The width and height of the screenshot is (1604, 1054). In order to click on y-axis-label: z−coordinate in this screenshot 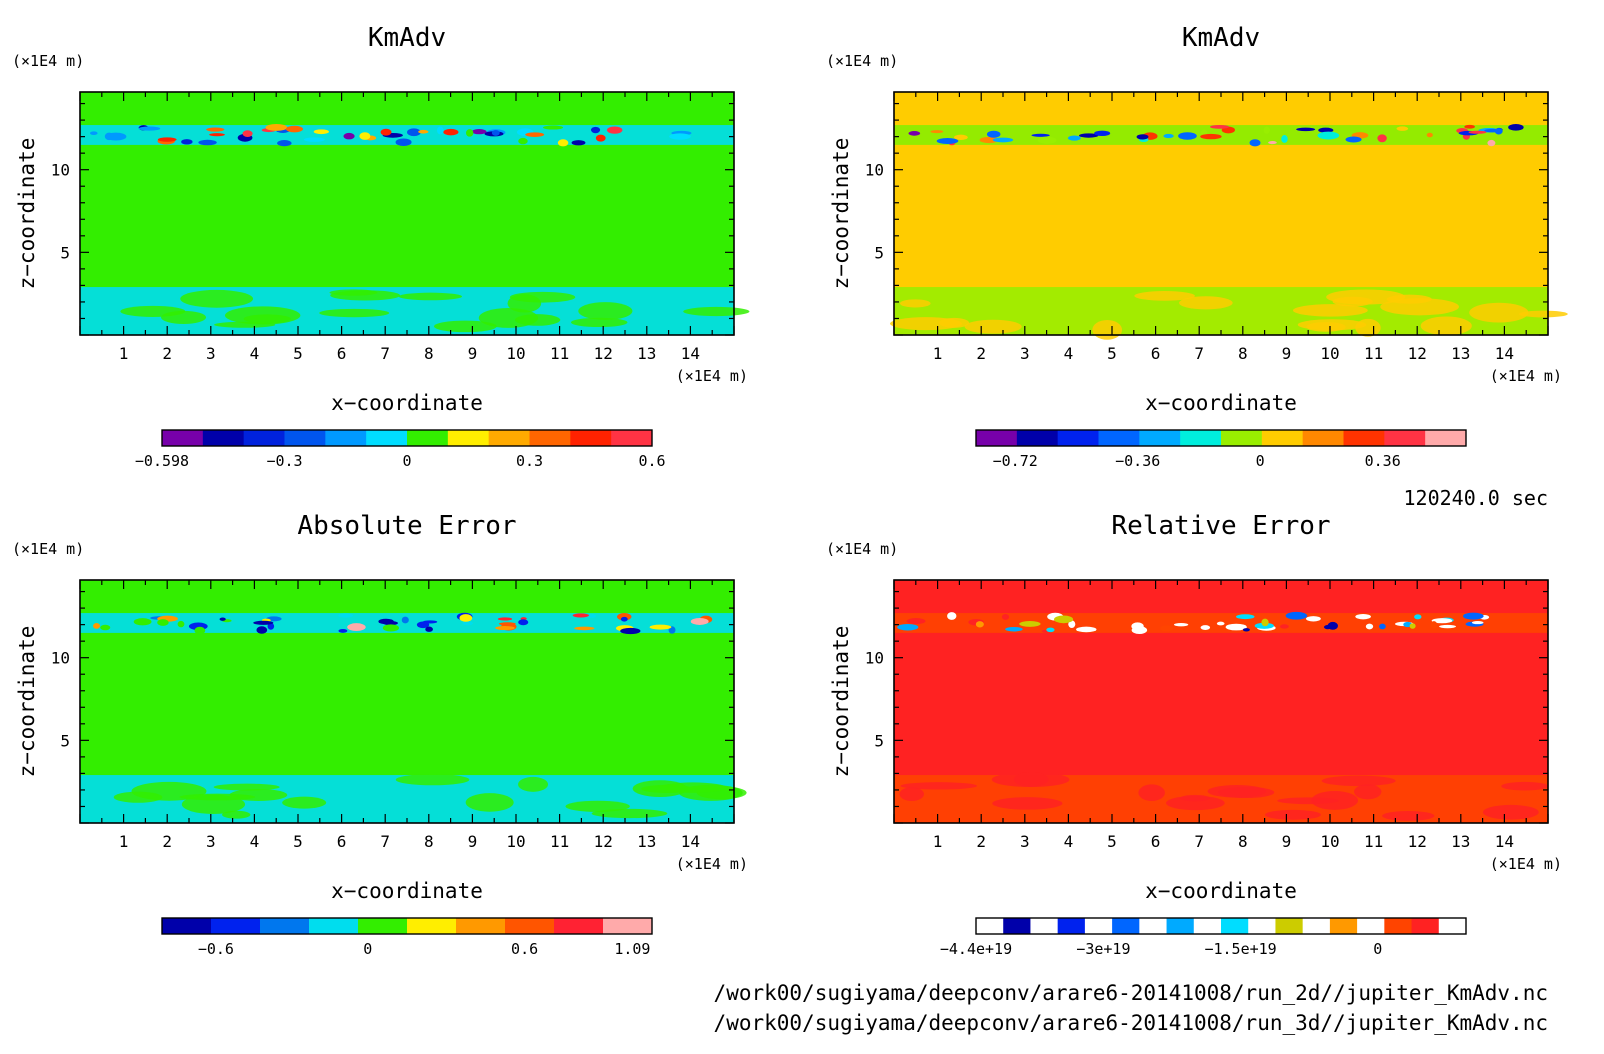, I will do `click(27, 702)`.